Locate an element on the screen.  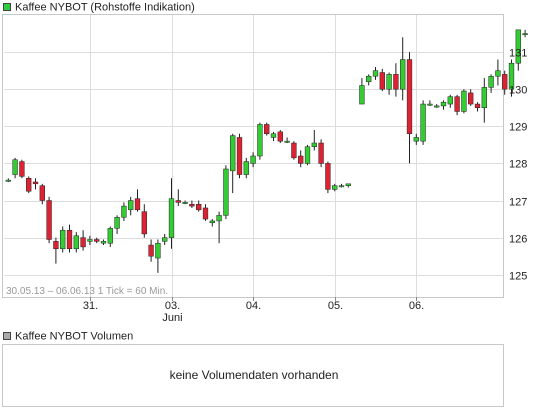
x-axis: 31. 03.Juni 04. 05. 06. is located at coordinates (253, 310).